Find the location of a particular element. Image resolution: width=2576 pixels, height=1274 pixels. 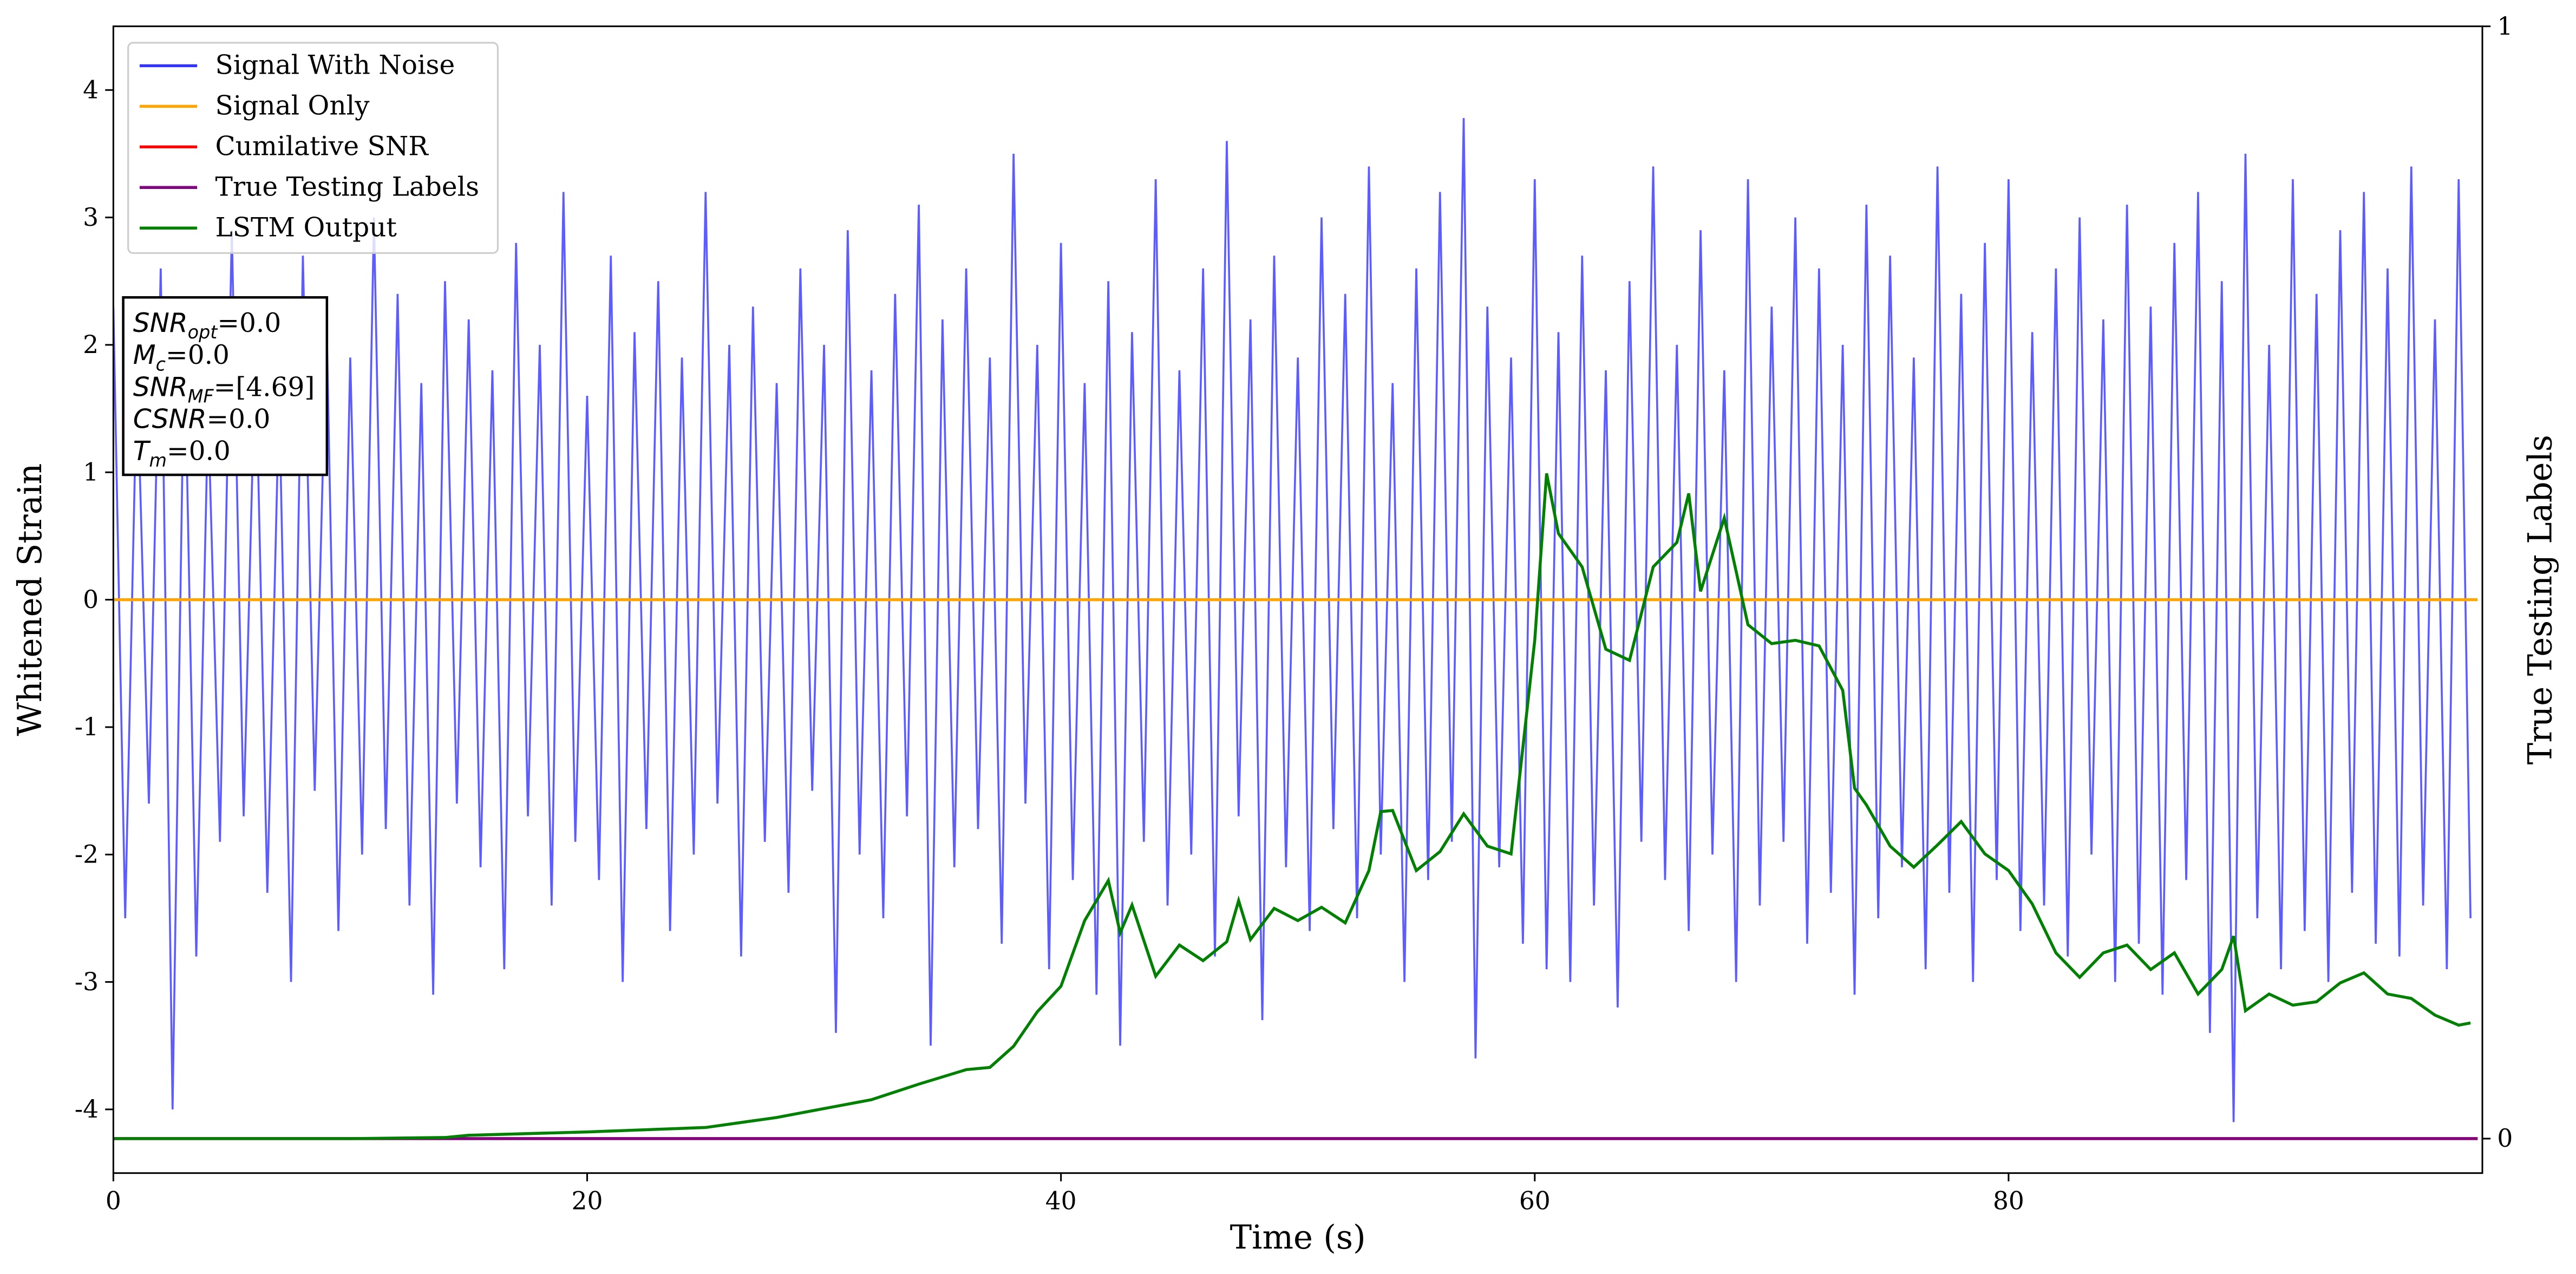

annotation-line: SNRMF=[4.69] is located at coordinates (224, 389).